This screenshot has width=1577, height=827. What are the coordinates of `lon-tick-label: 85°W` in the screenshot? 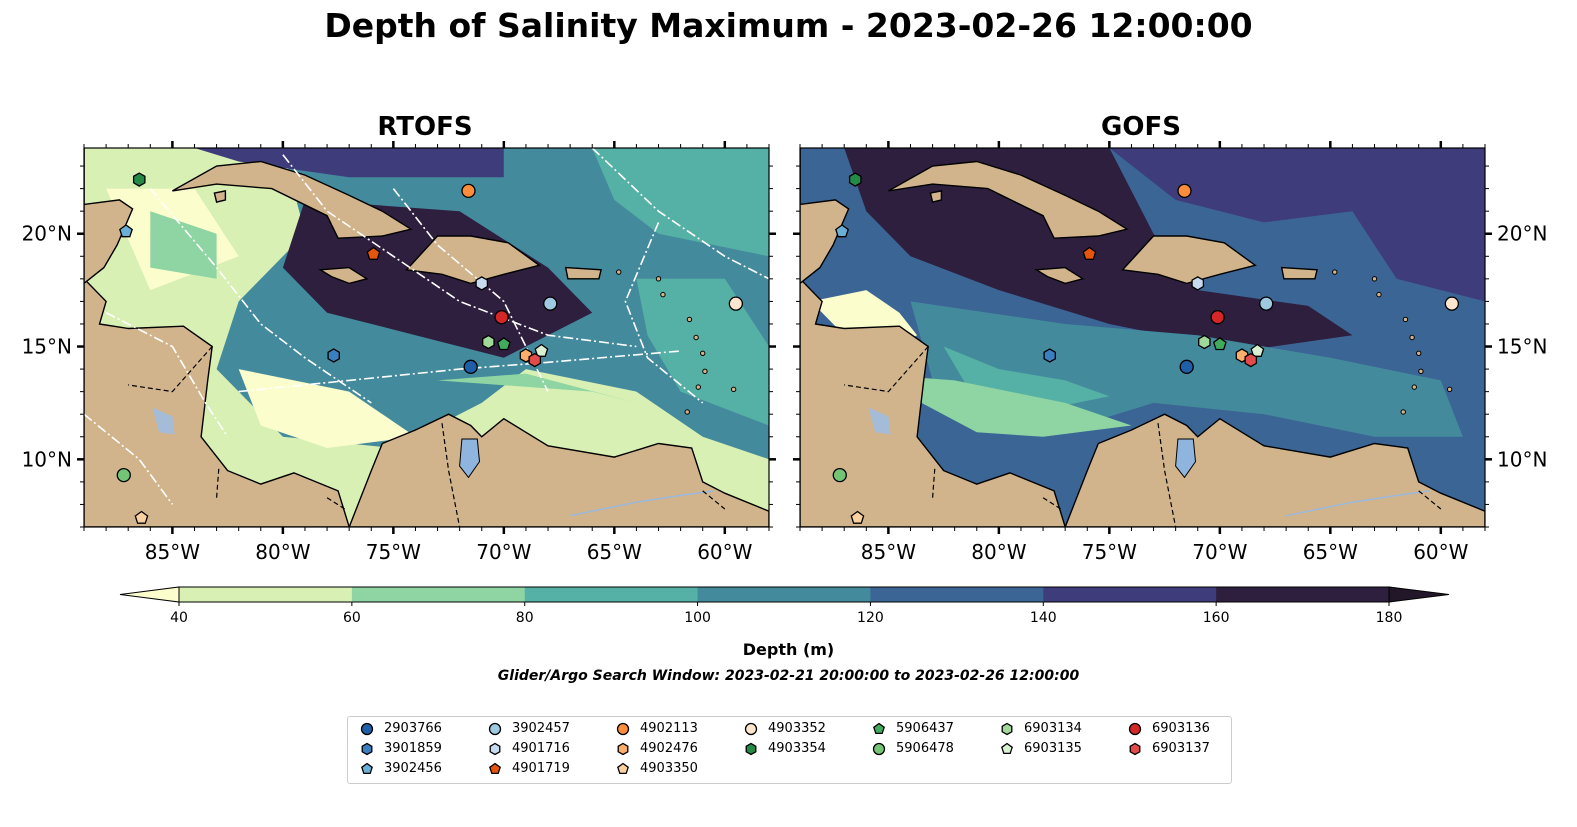 It's located at (172, 552).